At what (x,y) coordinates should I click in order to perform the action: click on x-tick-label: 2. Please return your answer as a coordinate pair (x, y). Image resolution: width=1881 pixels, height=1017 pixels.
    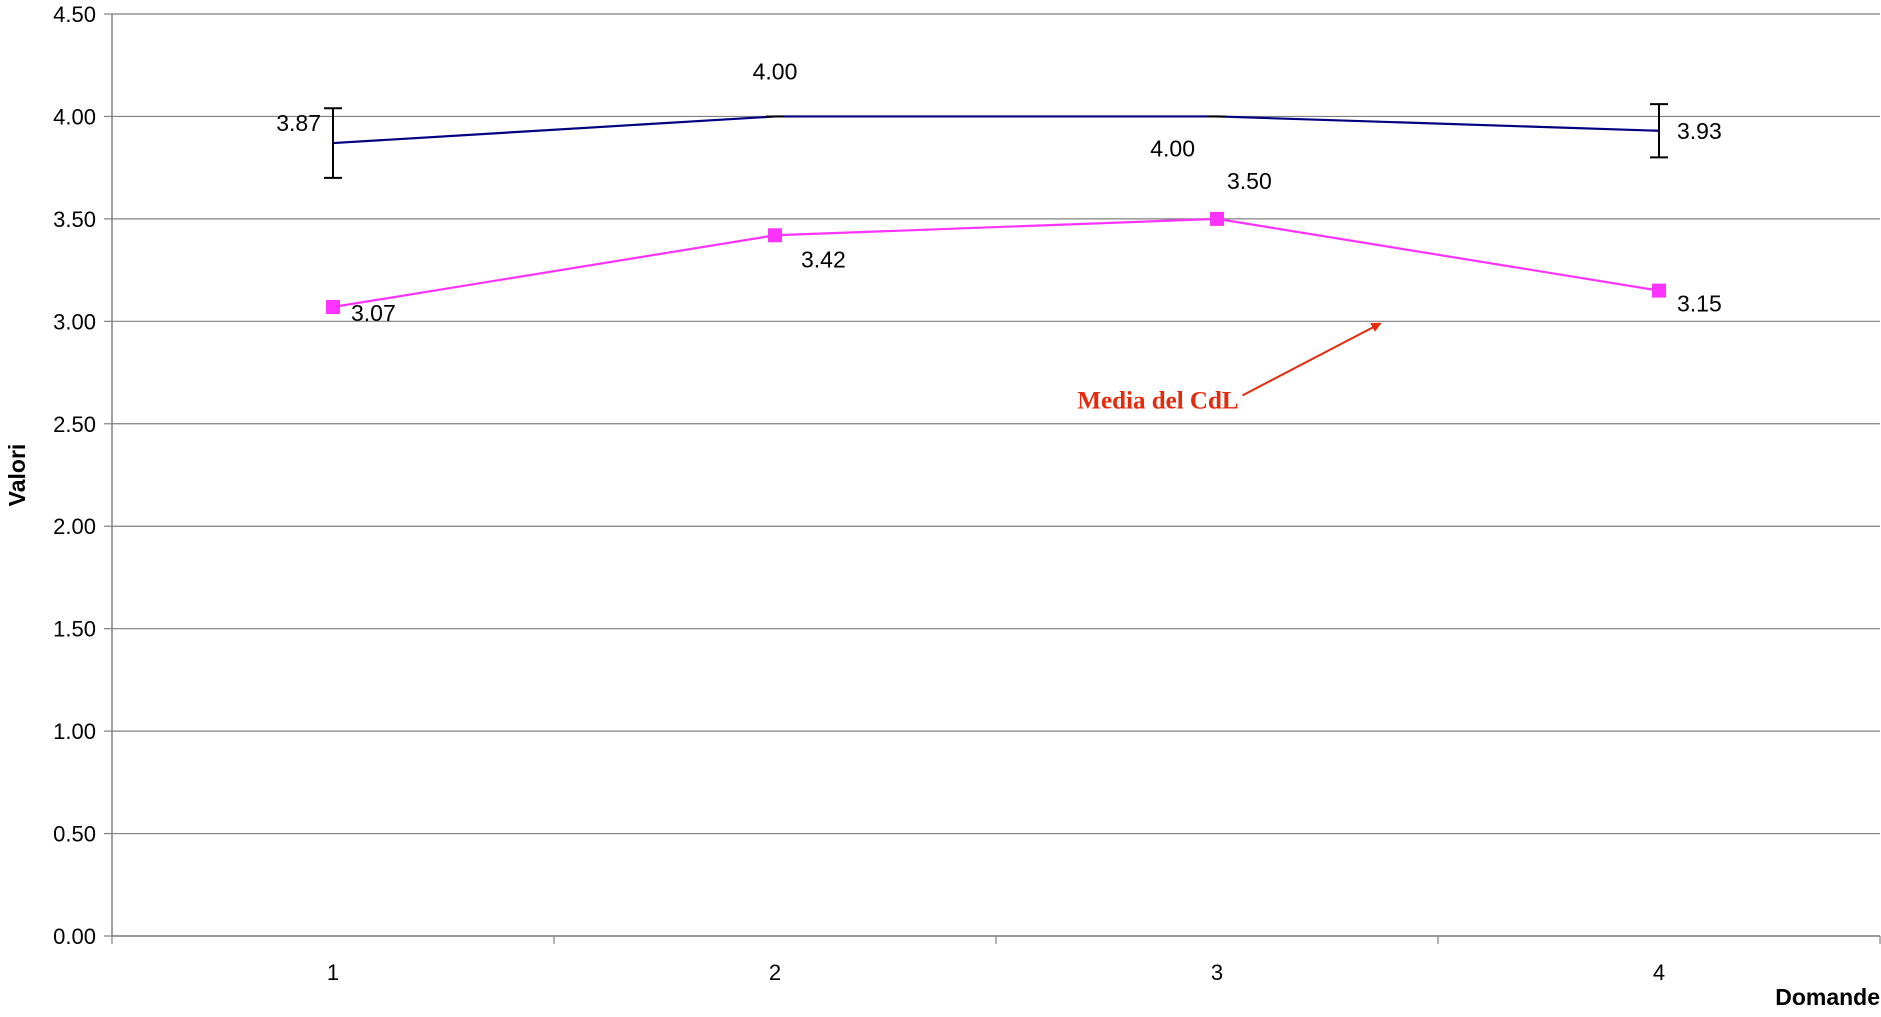
    Looking at the image, I should click on (775, 972).